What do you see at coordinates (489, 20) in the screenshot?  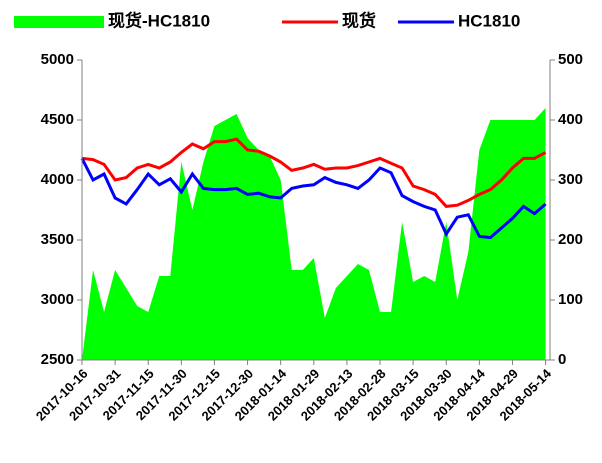 I see `legend-label: HC1810` at bounding box center [489, 20].